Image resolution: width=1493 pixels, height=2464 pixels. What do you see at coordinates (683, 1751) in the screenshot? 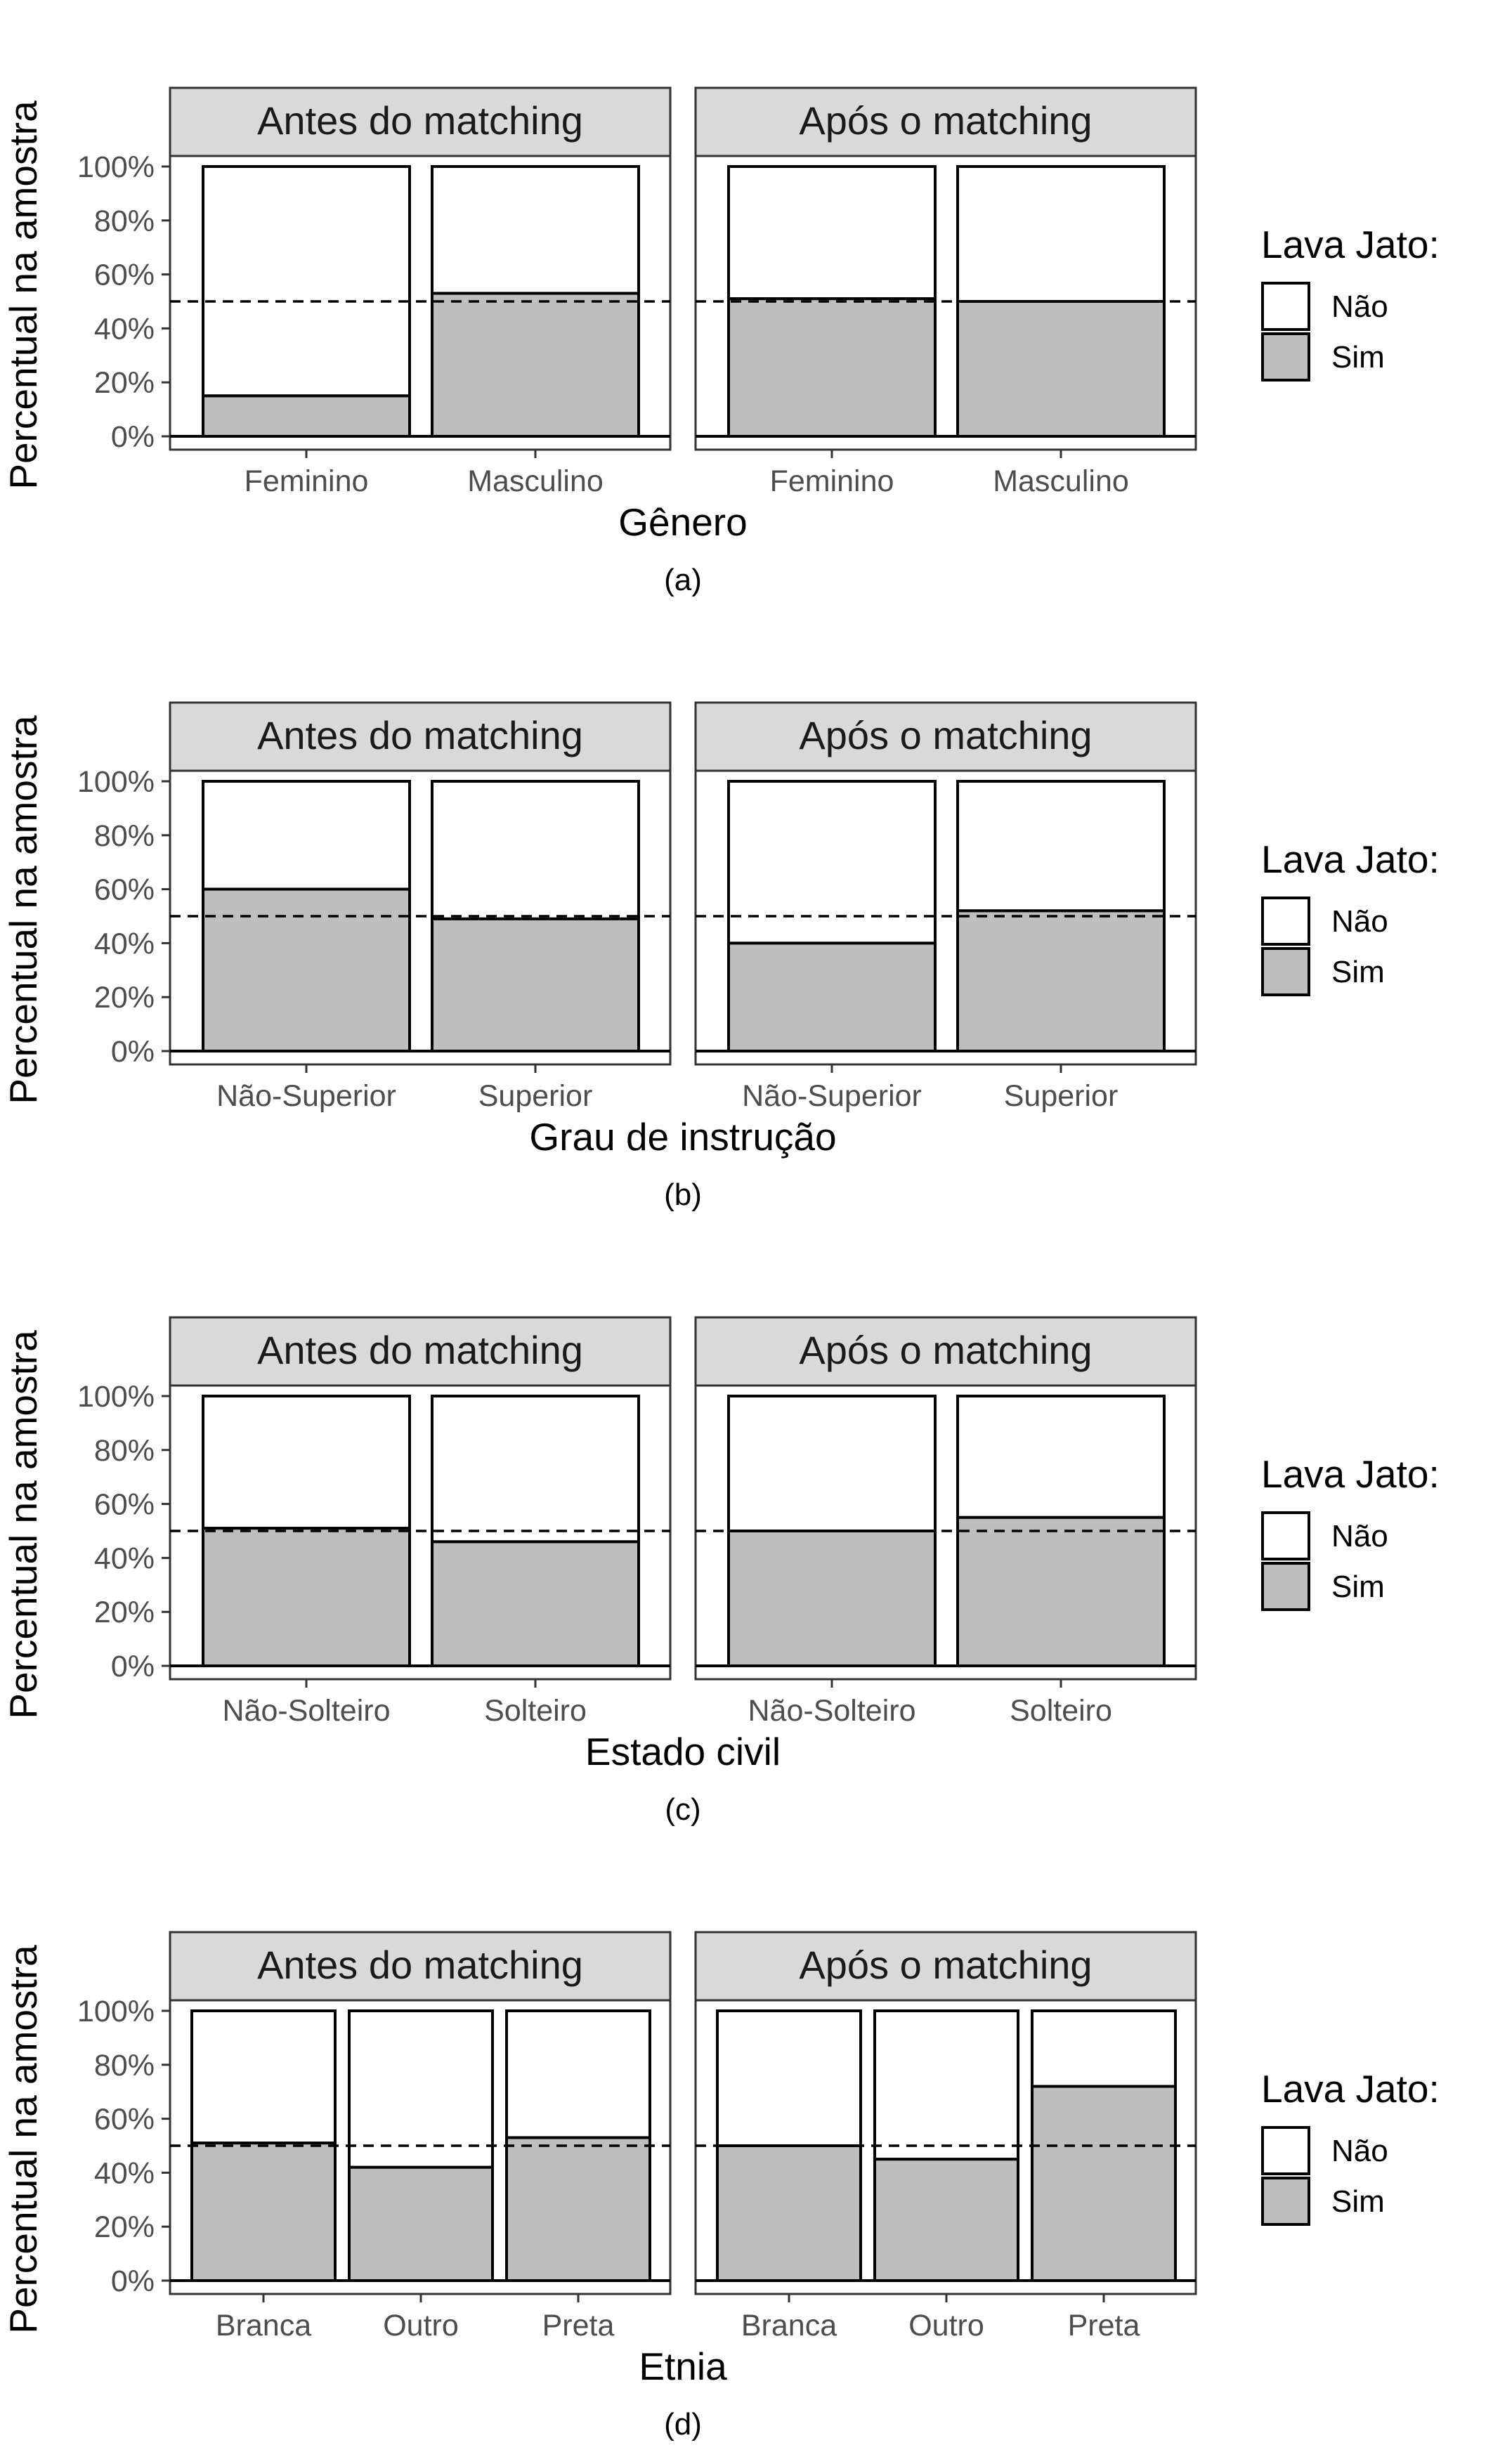
I see `x-axis-title: Estado civil` at bounding box center [683, 1751].